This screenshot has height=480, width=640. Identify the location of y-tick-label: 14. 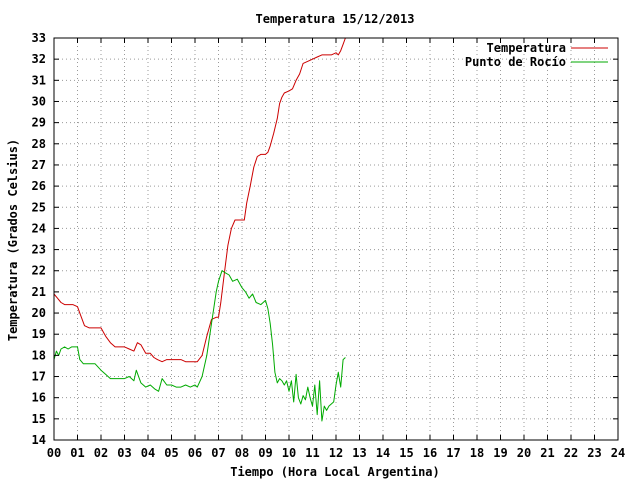
(39, 440).